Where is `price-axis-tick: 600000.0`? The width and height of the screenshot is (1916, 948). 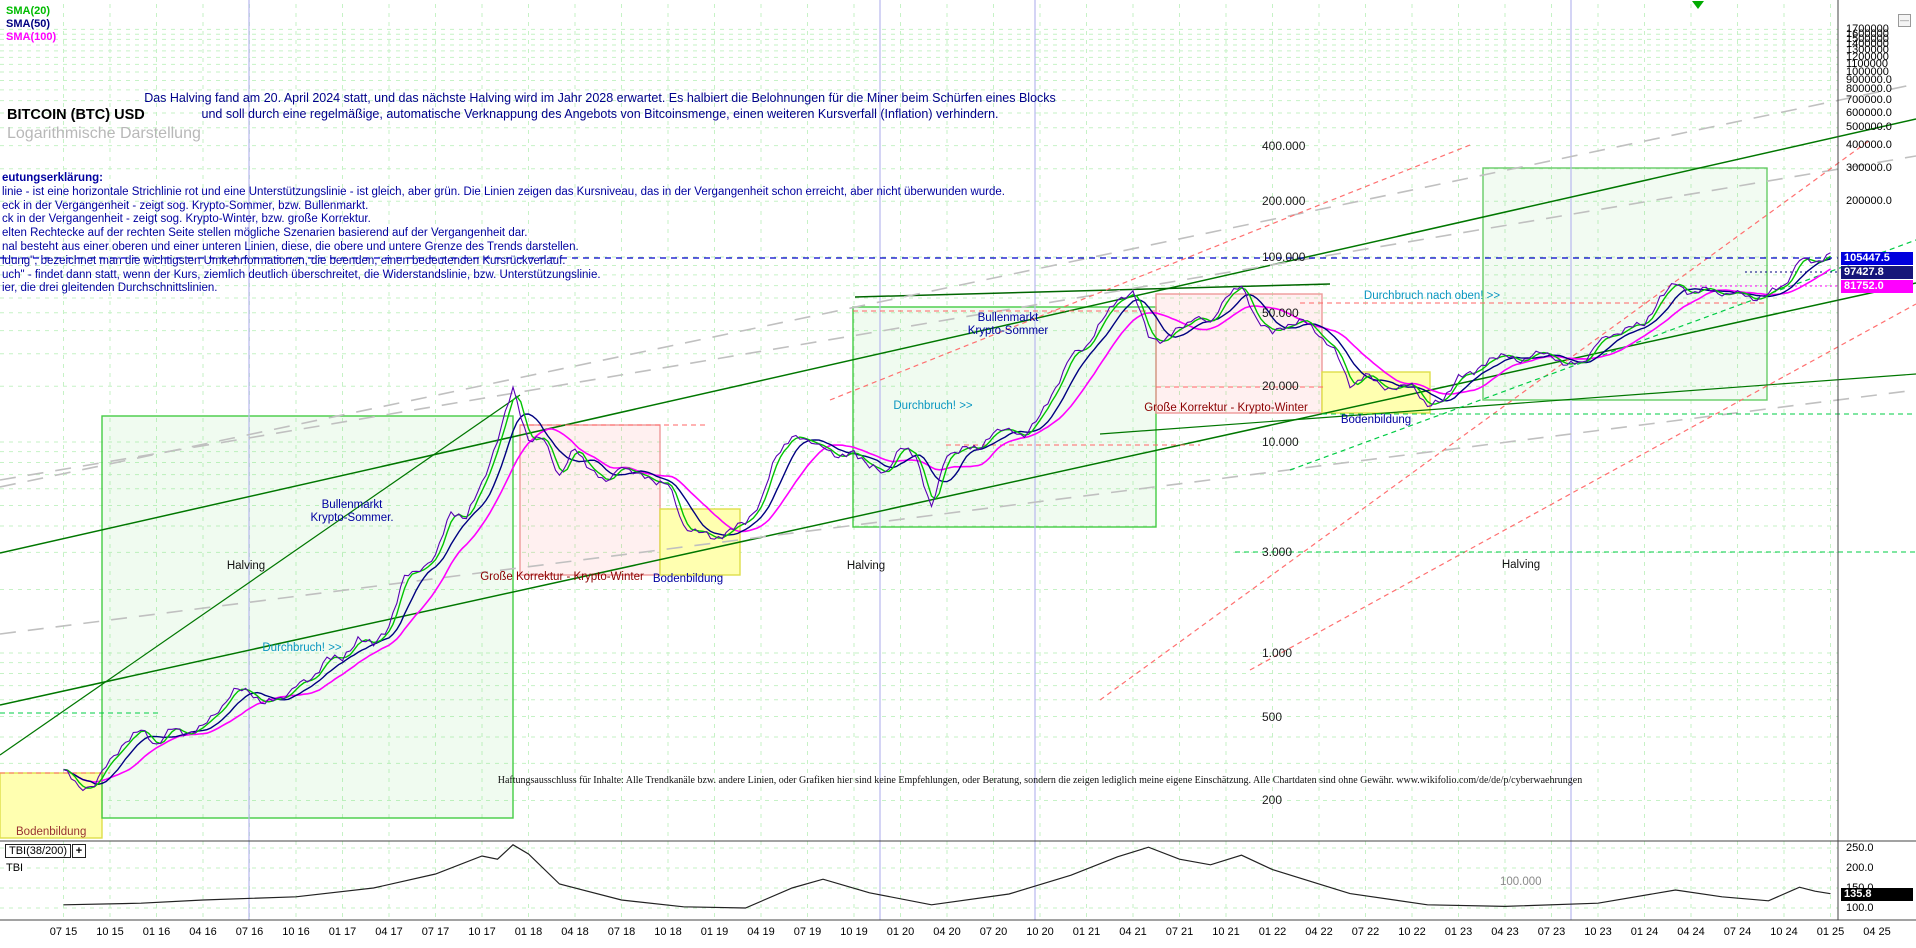
price-axis-tick: 600000.0 is located at coordinates (1869, 112).